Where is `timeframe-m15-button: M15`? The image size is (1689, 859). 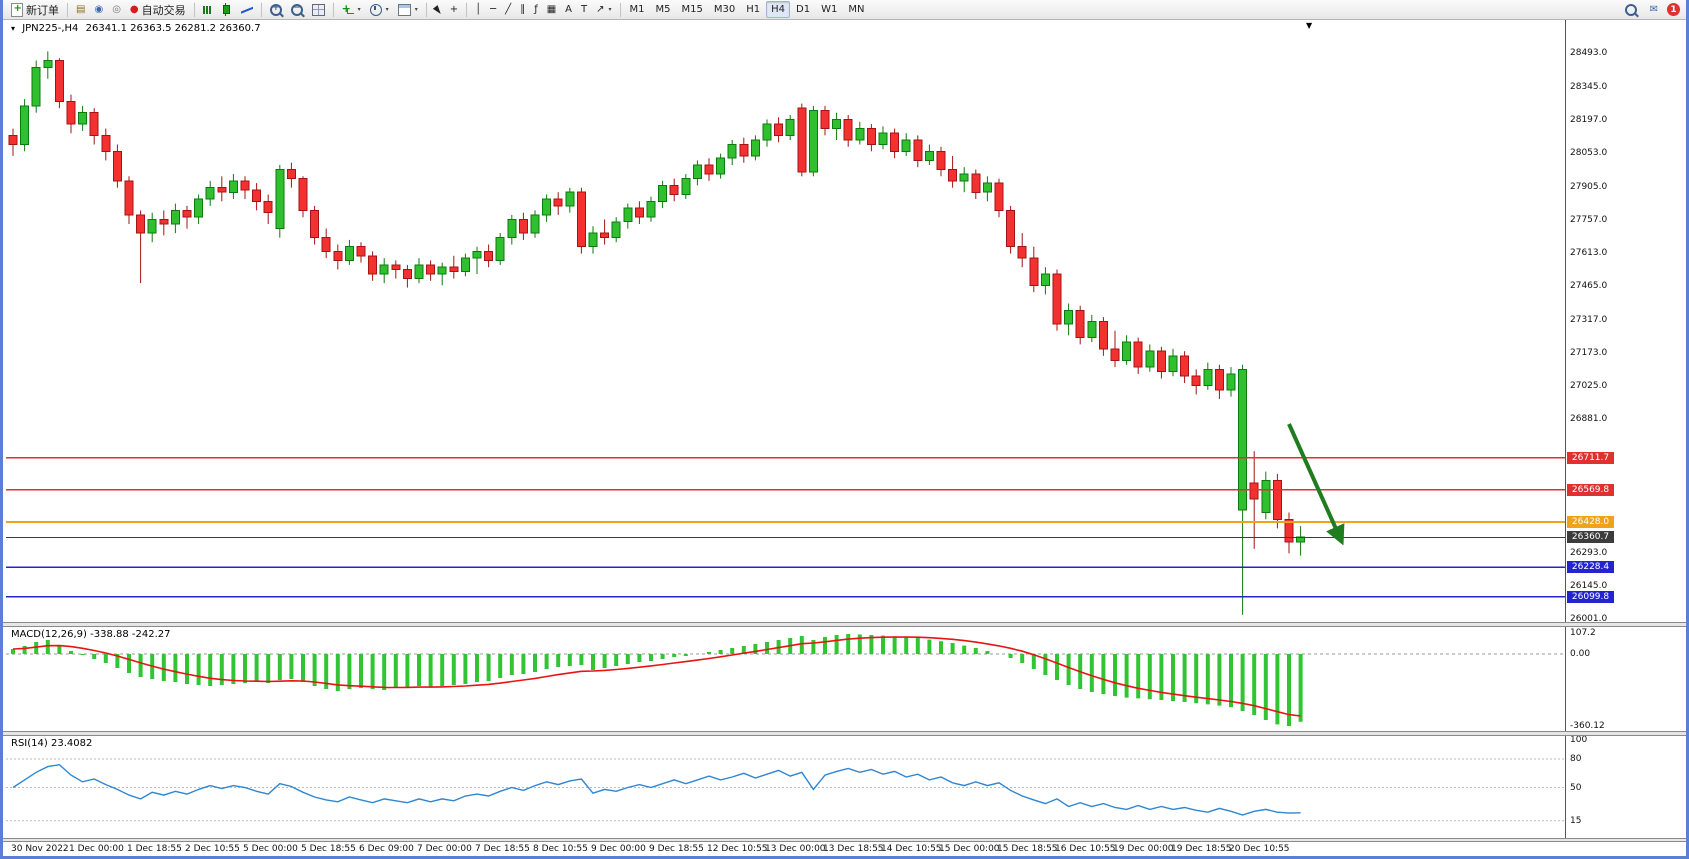
timeframe-m15-button: M15 is located at coordinates (692, 9).